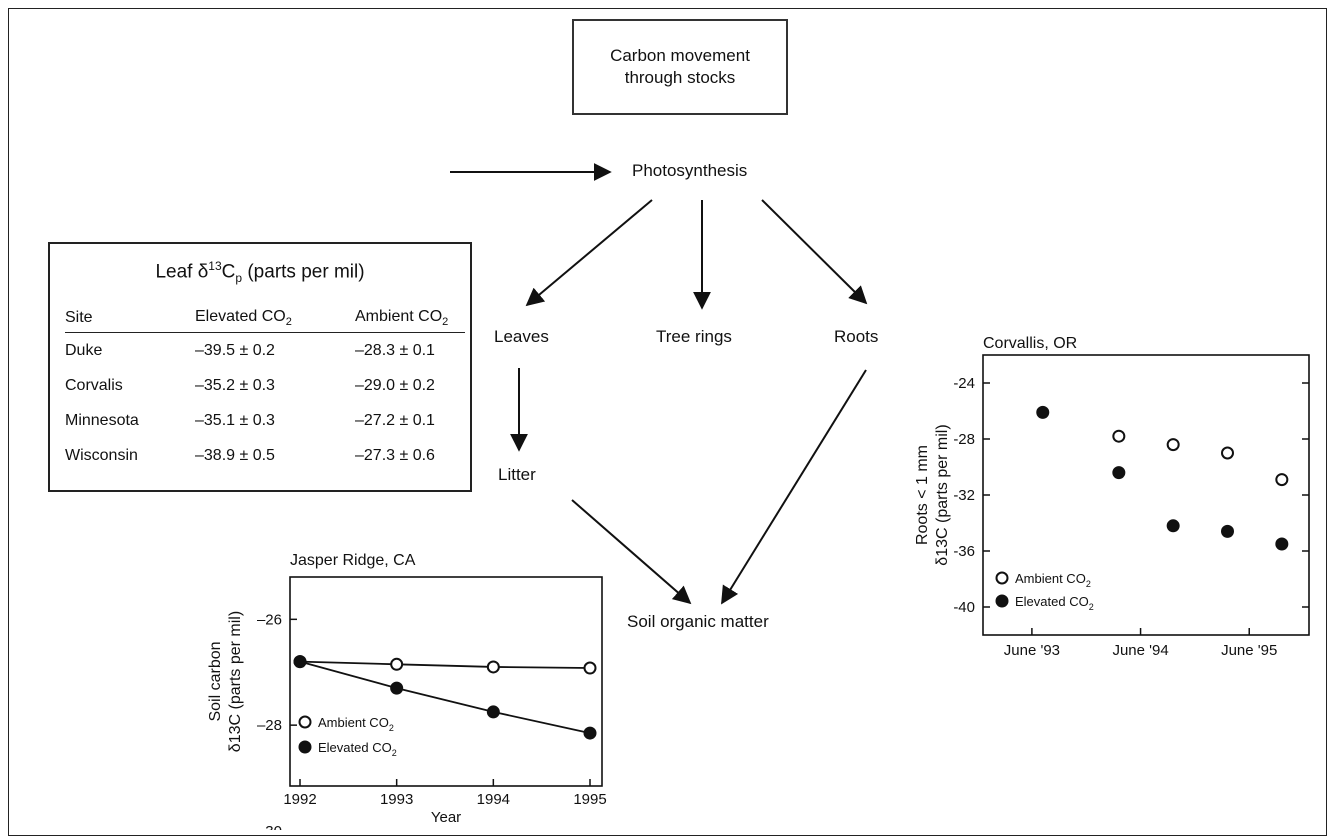 The image size is (1329, 837). I want to click on cell-site: Minnesota, so click(102, 421).